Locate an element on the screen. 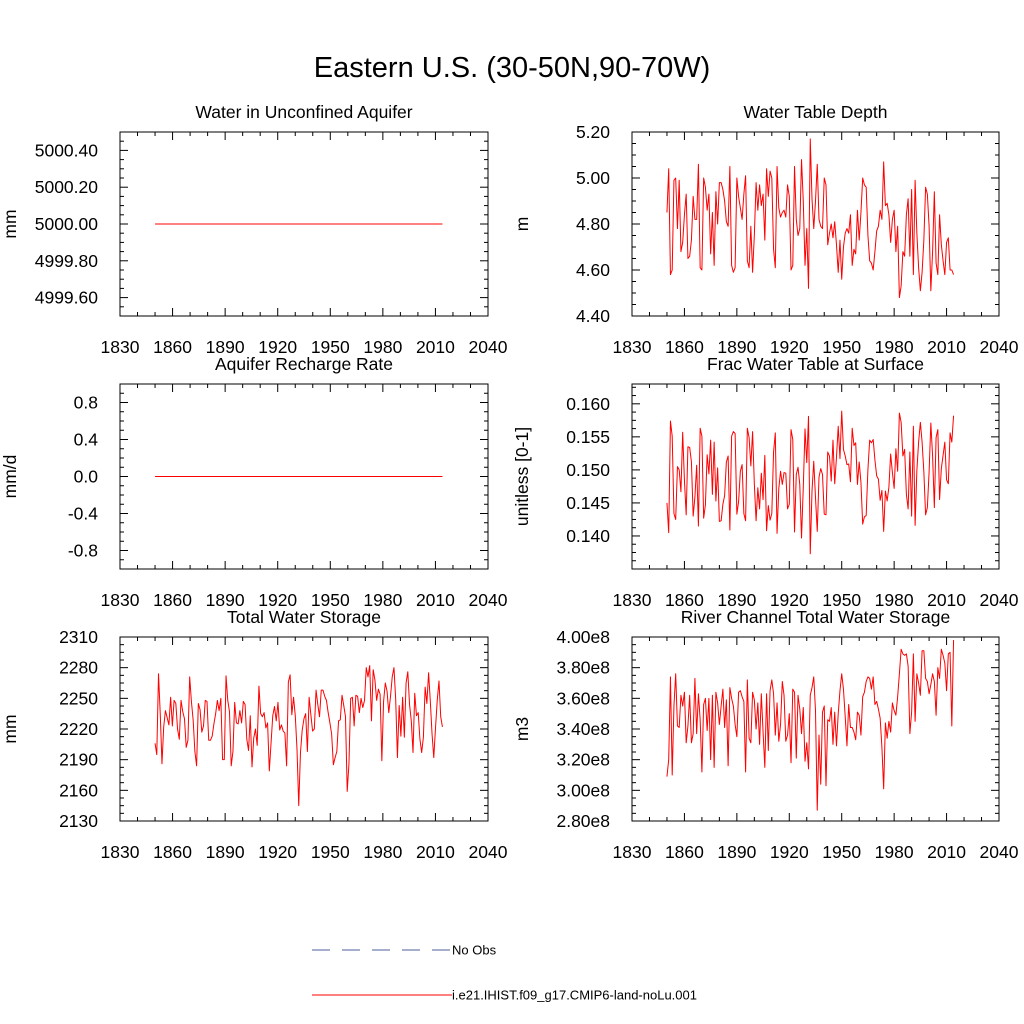 The image size is (1024, 1024). figure-title: Eastern U.S. (30-50N,90-70W) is located at coordinates (512, 68).